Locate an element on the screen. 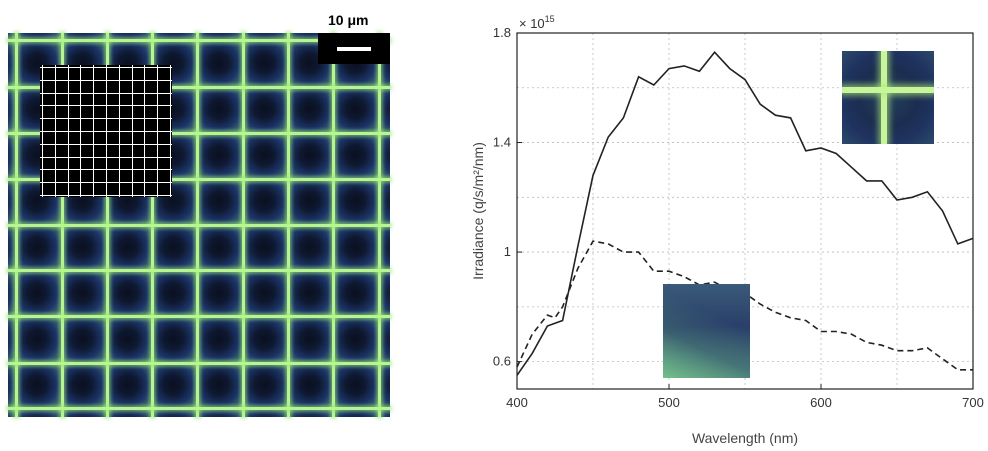 The height and width of the screenshot is (451, 988). scale-bar-label: 10 μm is located at coordinates (348, 20).